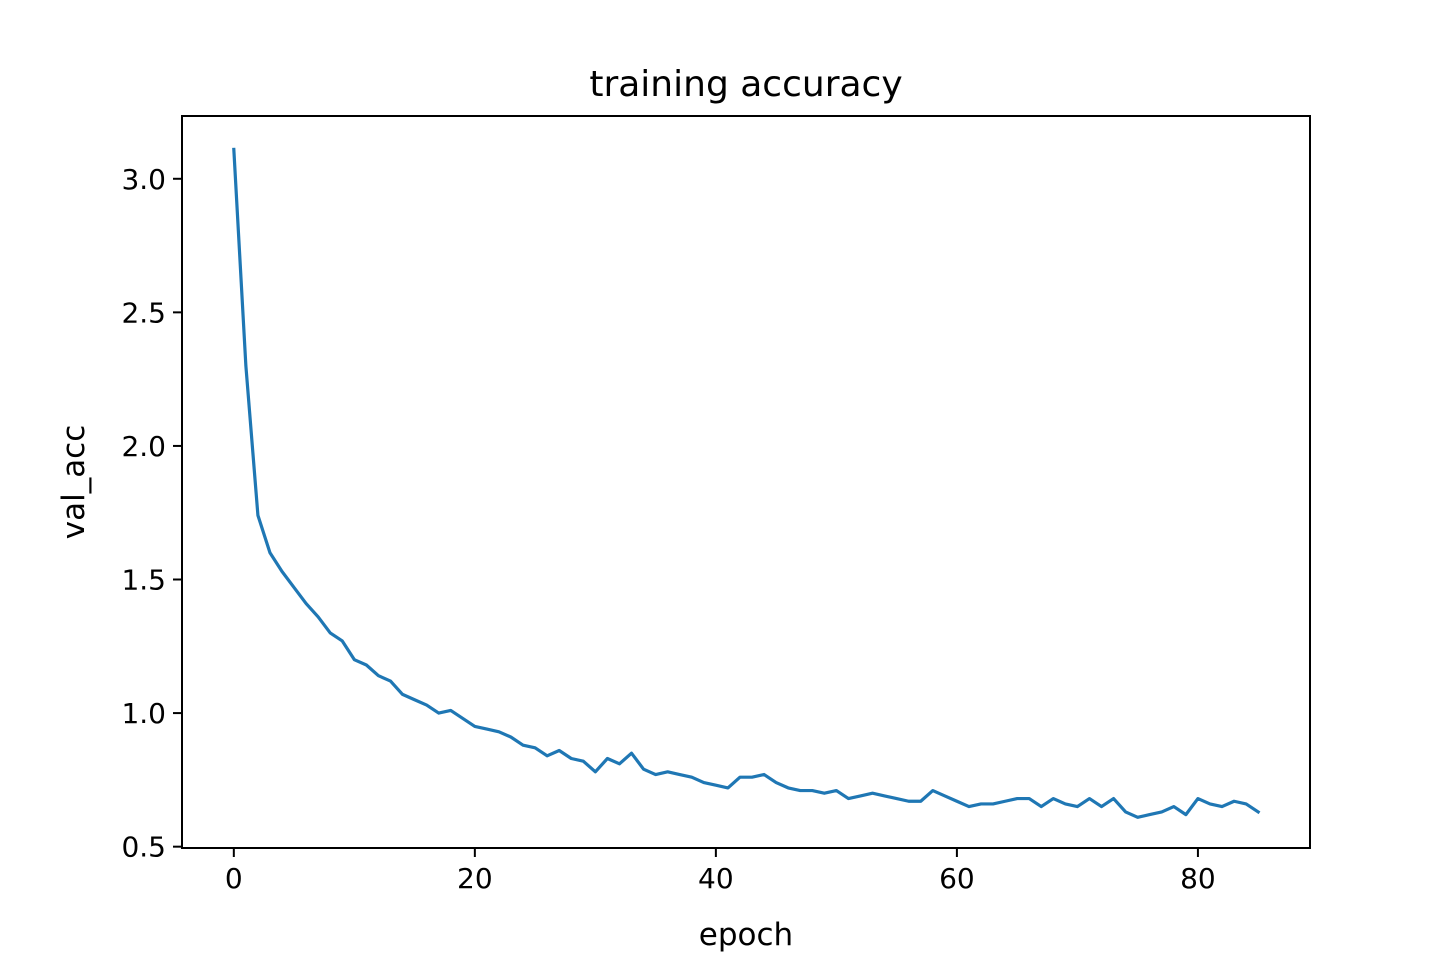 The width and height of the screenshot is (1456, 971). What do you see at coordinates (716, 878) in the screenshot?
I see `x-tick-label: 40` at bounding box center [716, 878].